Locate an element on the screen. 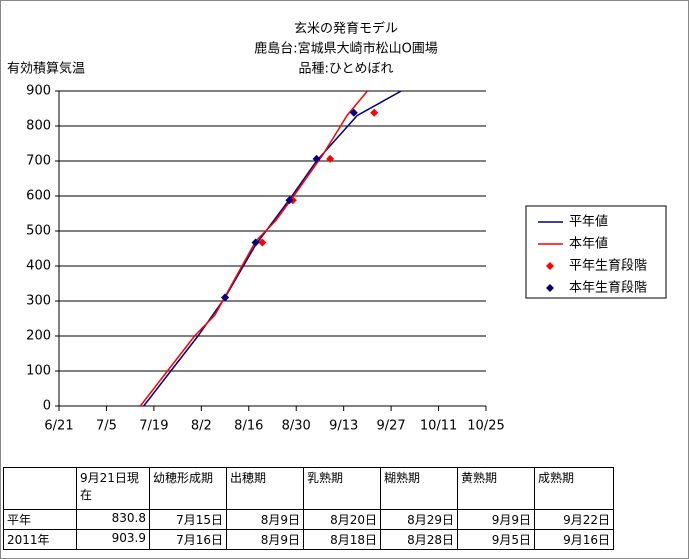 The image size is (689, 559). table-cell: 830.8 is located at coordinates (113, 519).